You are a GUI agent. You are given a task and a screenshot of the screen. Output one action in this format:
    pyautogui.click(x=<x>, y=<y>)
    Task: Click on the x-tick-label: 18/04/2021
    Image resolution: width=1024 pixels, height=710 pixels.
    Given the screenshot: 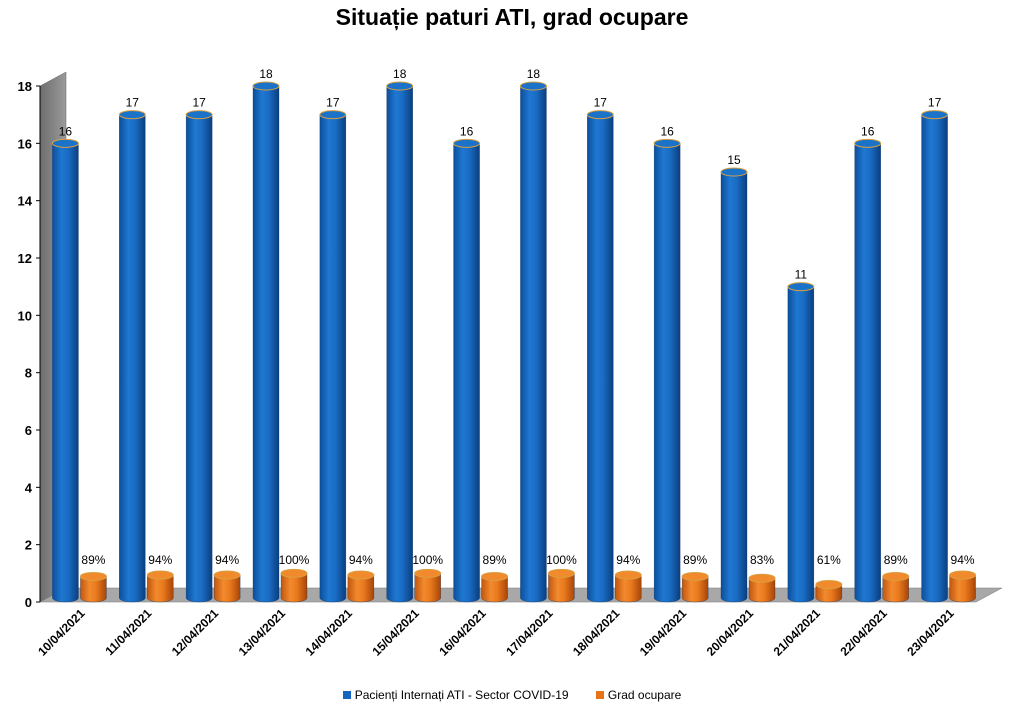 What is the action you would take?
    pyautogui.click(x=596, y=632)
    